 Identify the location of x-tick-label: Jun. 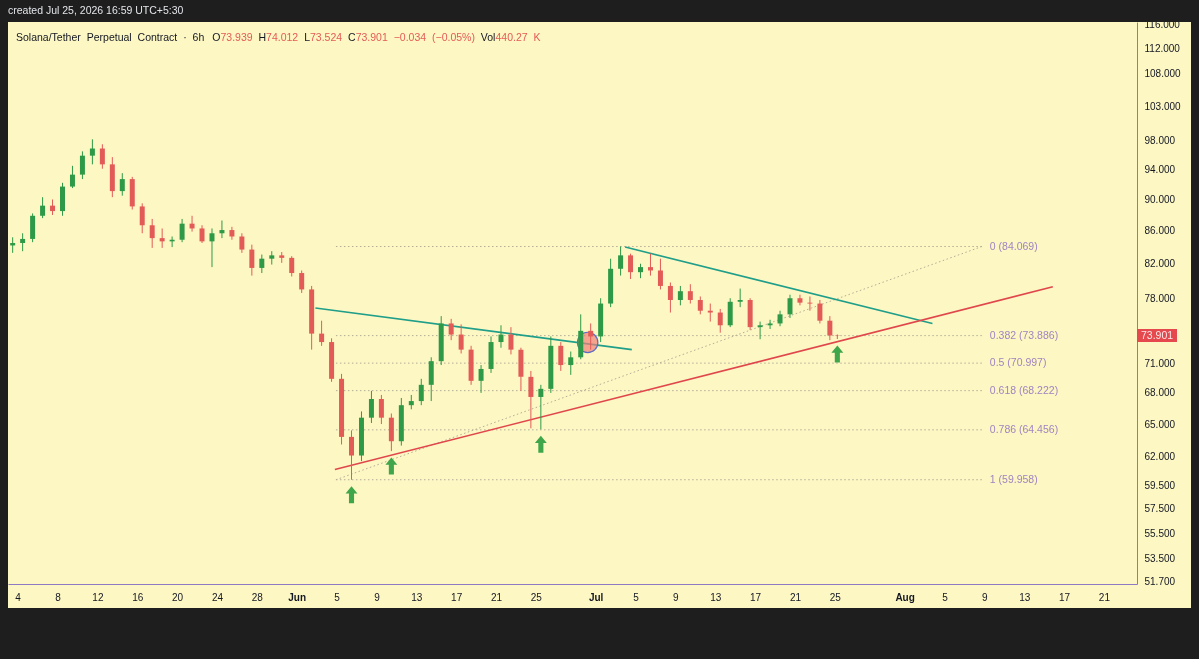
(297, 597).